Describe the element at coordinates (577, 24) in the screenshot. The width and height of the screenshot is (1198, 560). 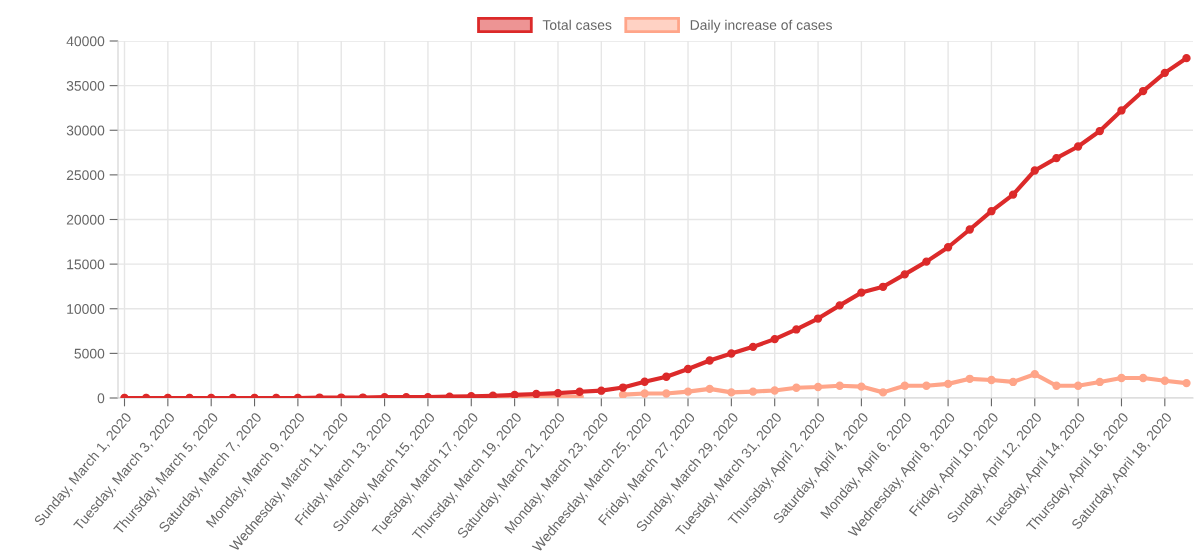
I see `legend-label: Total cases` at that location.